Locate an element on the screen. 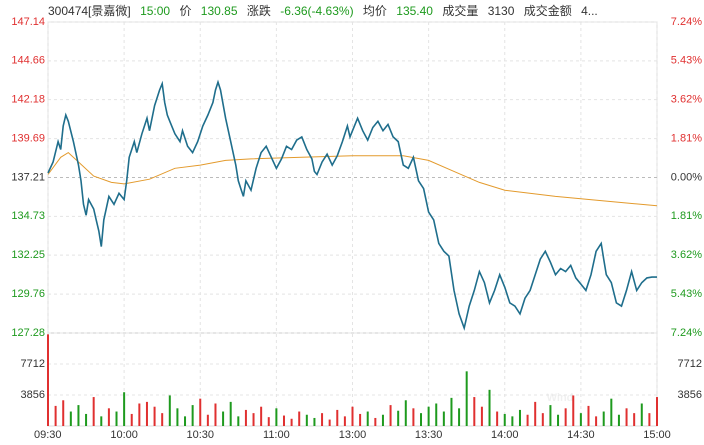 Image resolution: width=704 pixels, height=445 pixels. y-tick-label: 142.18 is located at coordinates (28, 100).